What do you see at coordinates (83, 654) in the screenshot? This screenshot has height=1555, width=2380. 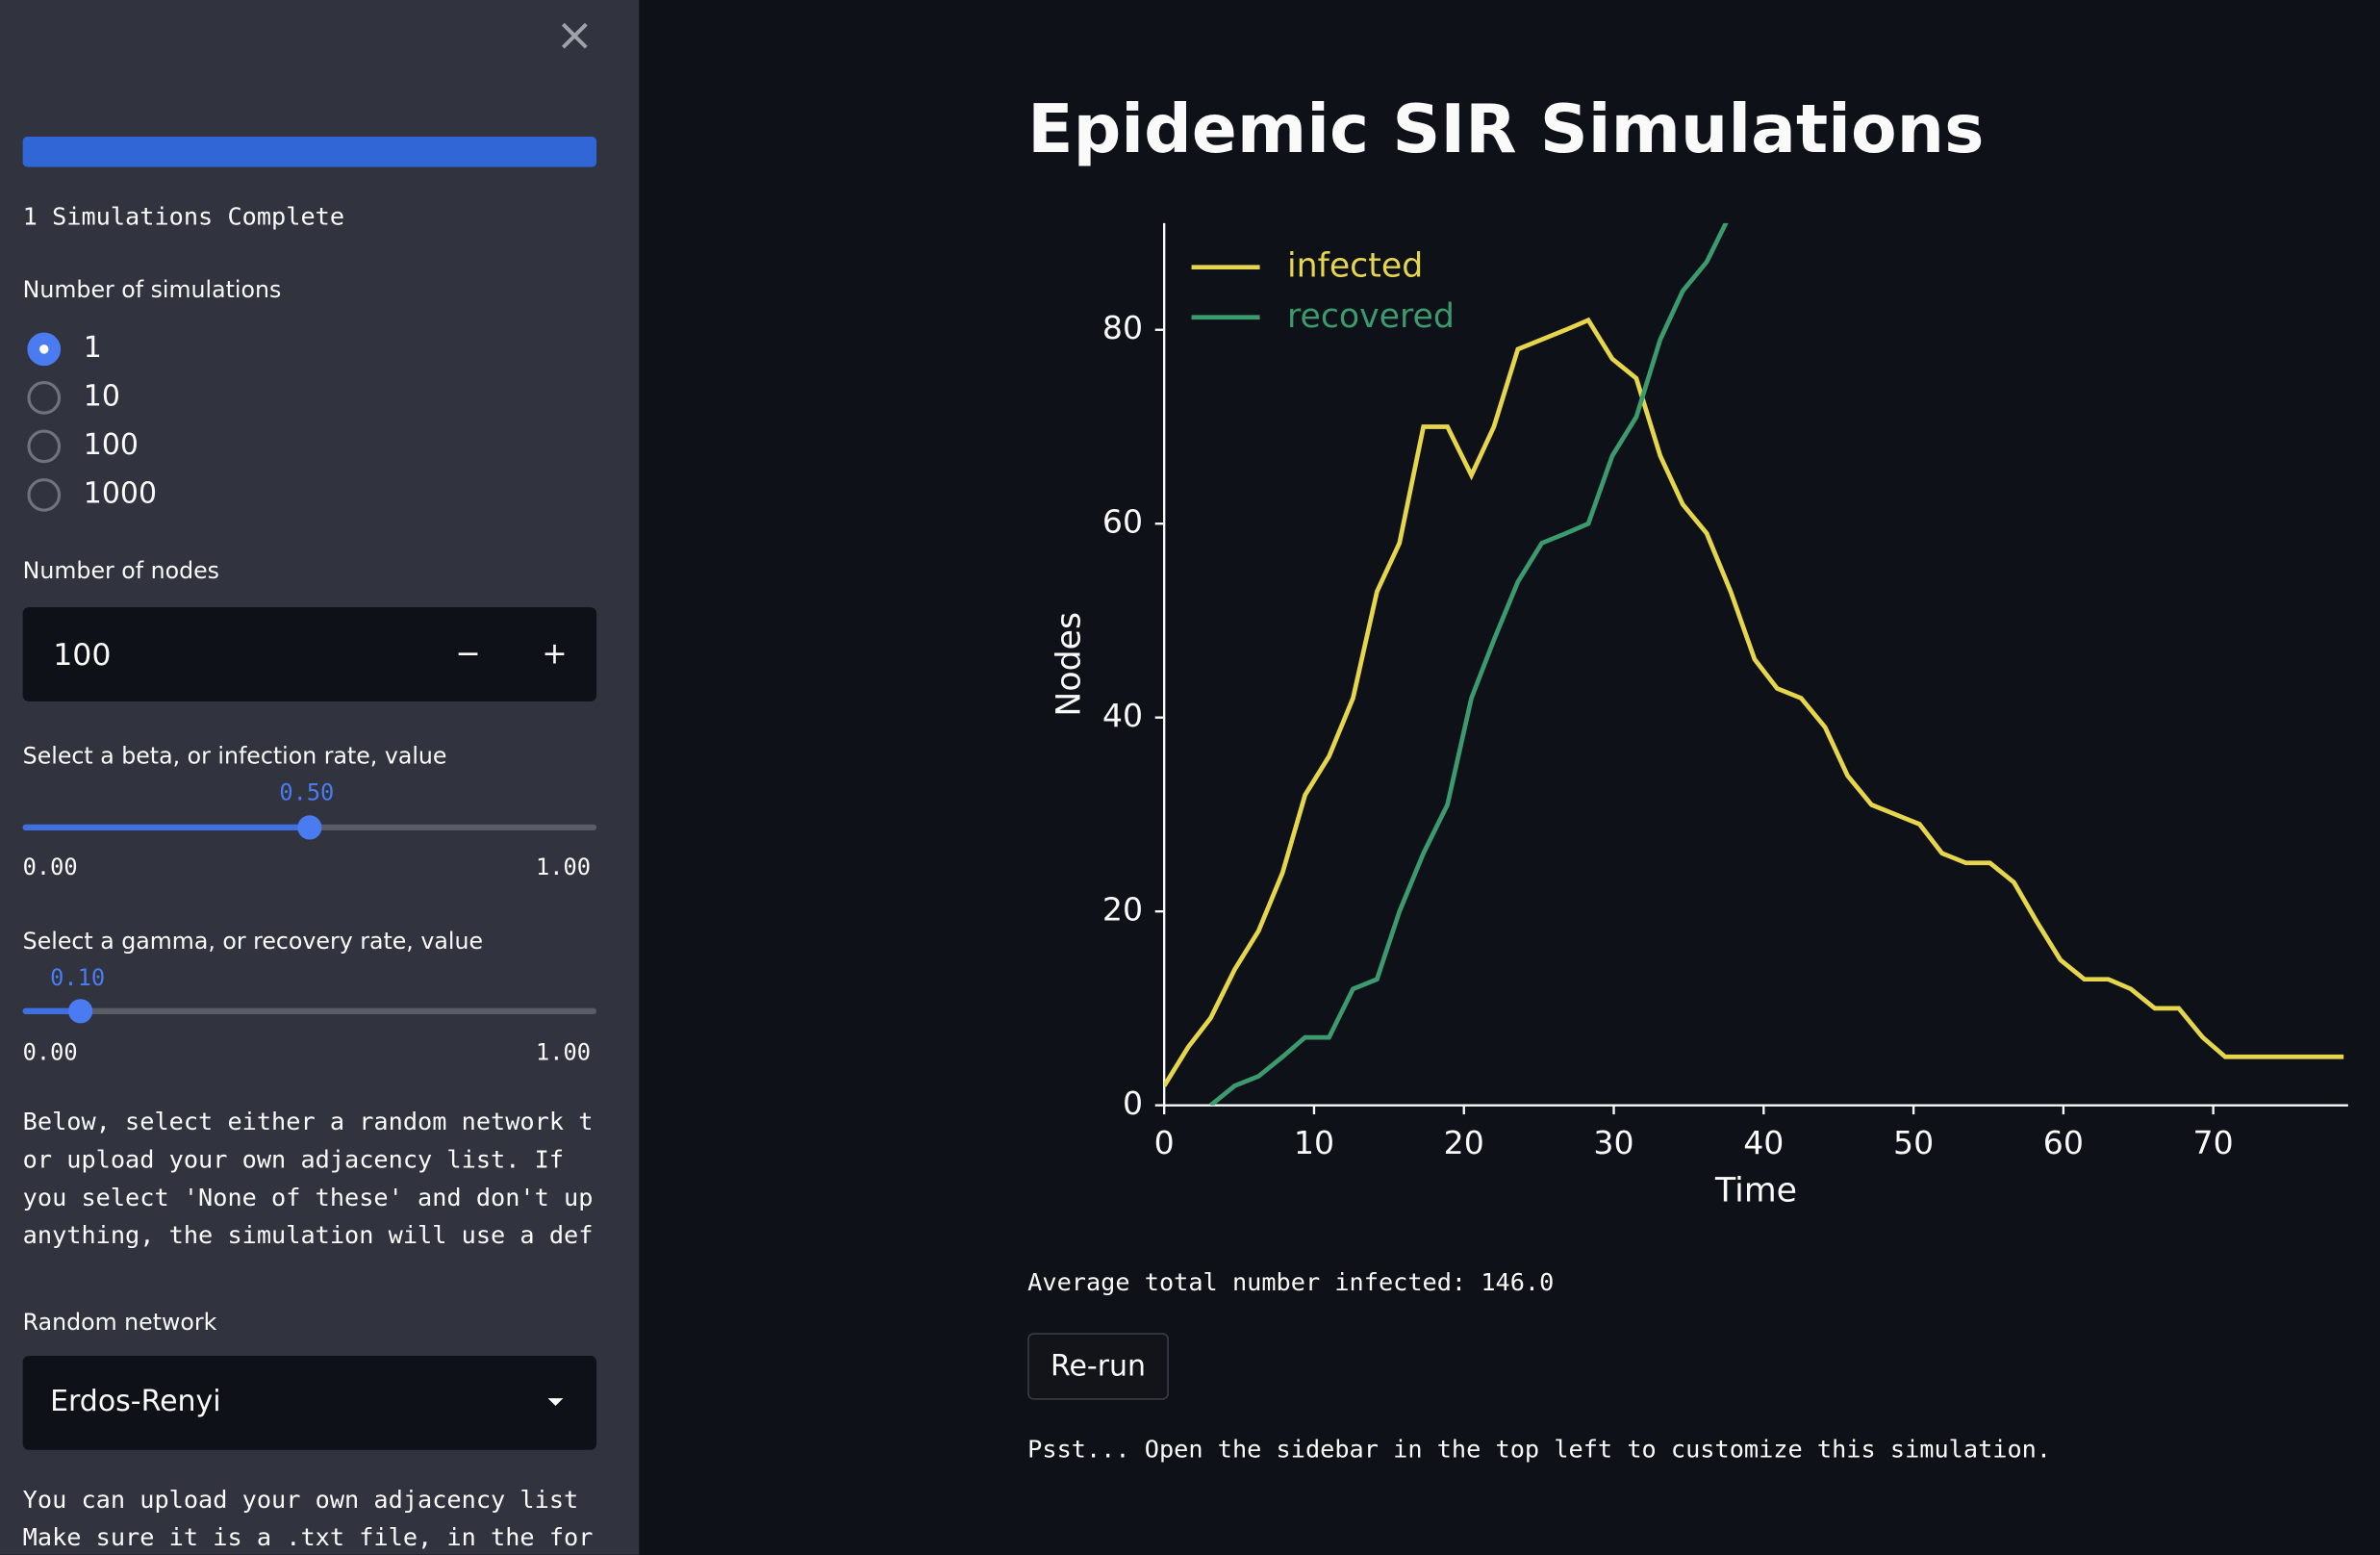 I see `input-value: 100` at bounding box center [83, 654].